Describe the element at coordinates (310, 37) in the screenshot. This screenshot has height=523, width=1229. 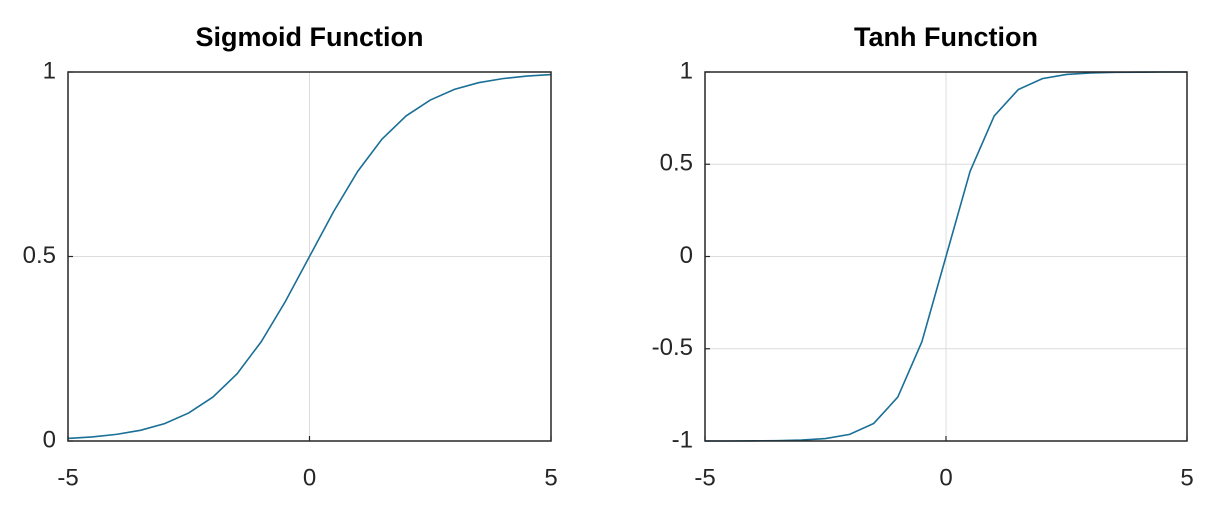
I see `chart-title: Sigmoid Function` at that location.